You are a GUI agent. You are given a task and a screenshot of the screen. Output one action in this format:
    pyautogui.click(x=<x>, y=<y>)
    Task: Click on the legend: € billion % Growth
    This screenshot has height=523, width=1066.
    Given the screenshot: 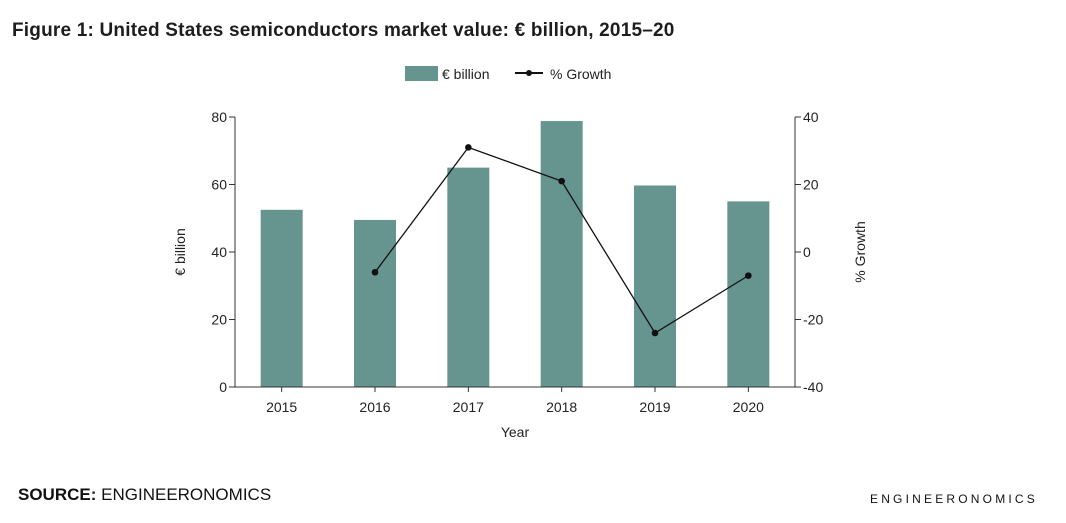 What is the action you would take?
    pyautogui.click(x=508, y=74)
    